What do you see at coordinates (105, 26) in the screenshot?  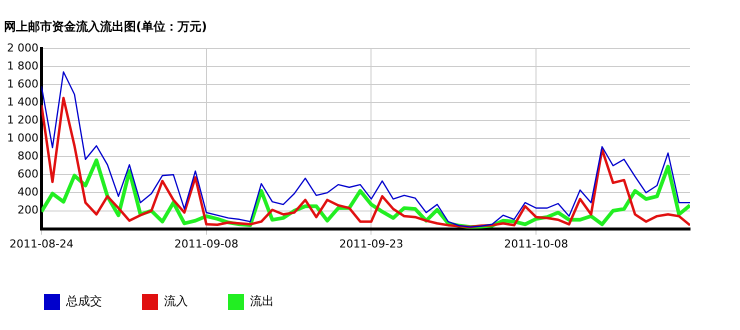 I see `chart-title: 网上邮市资金流入流出图(单位：万元)` at bounding box center [105, 26].